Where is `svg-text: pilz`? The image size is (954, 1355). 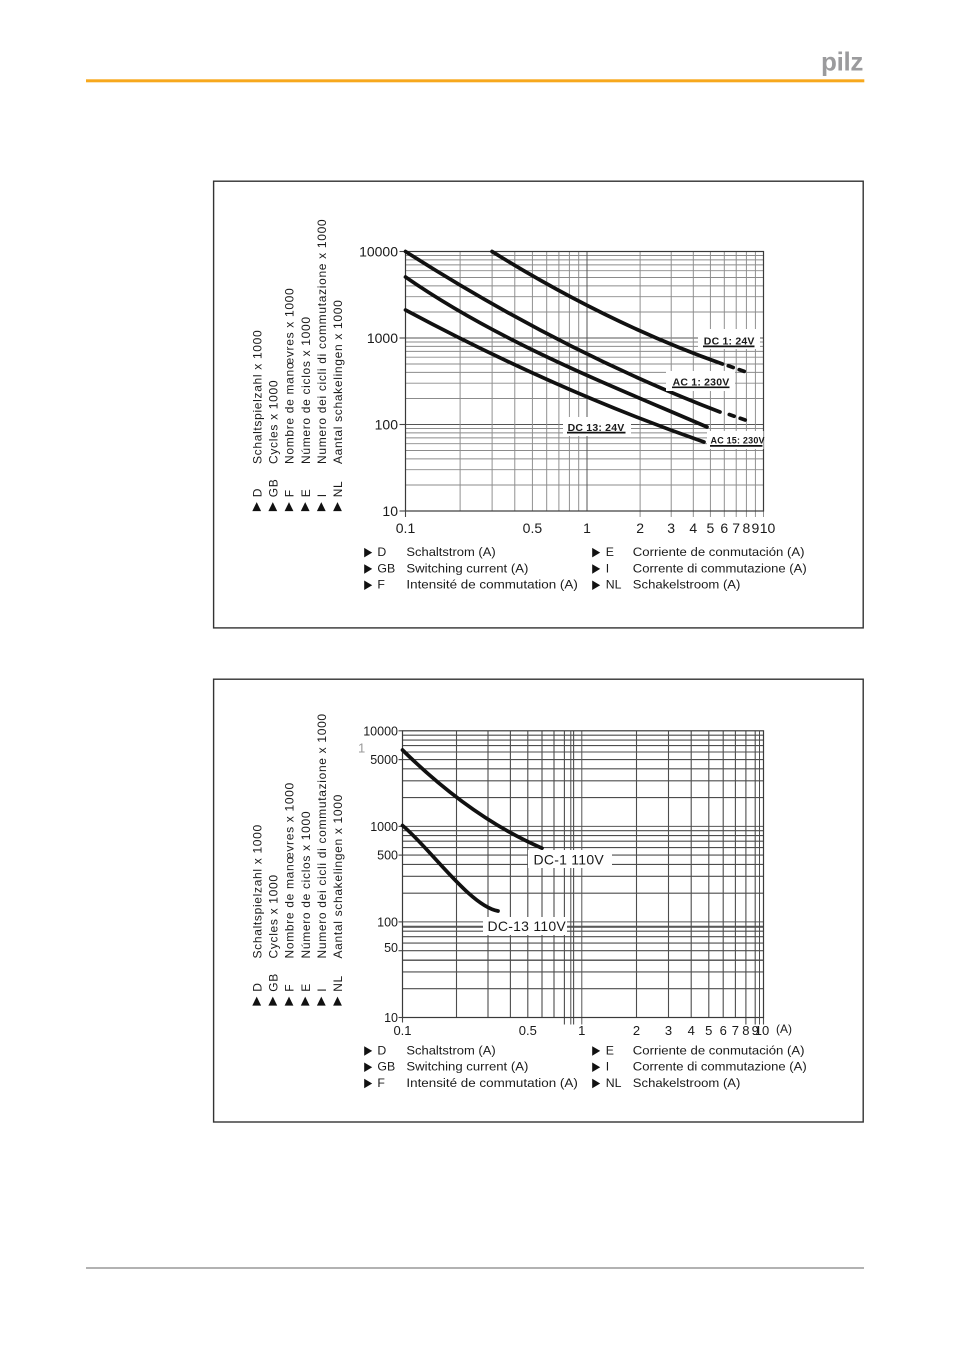
svg-text: pilz is located at coordinates (842, 62).